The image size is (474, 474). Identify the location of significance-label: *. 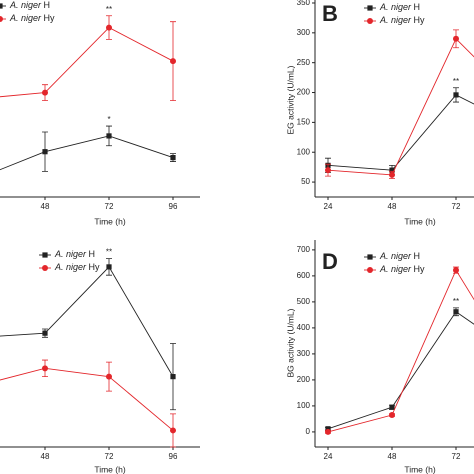
(108, 119).